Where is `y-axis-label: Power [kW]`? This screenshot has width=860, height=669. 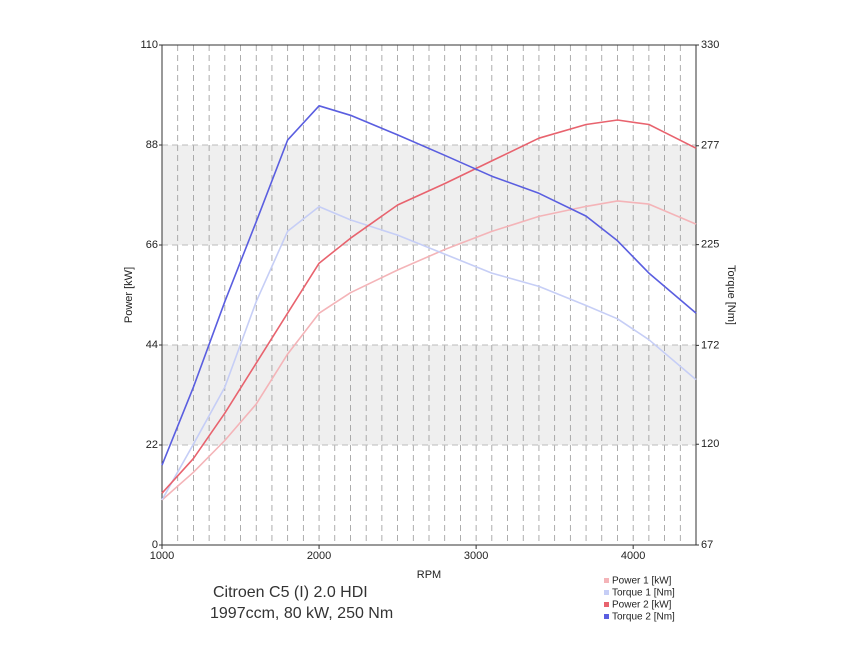 y-axis-label: Power [kW] is located at coordinates (129, 295).